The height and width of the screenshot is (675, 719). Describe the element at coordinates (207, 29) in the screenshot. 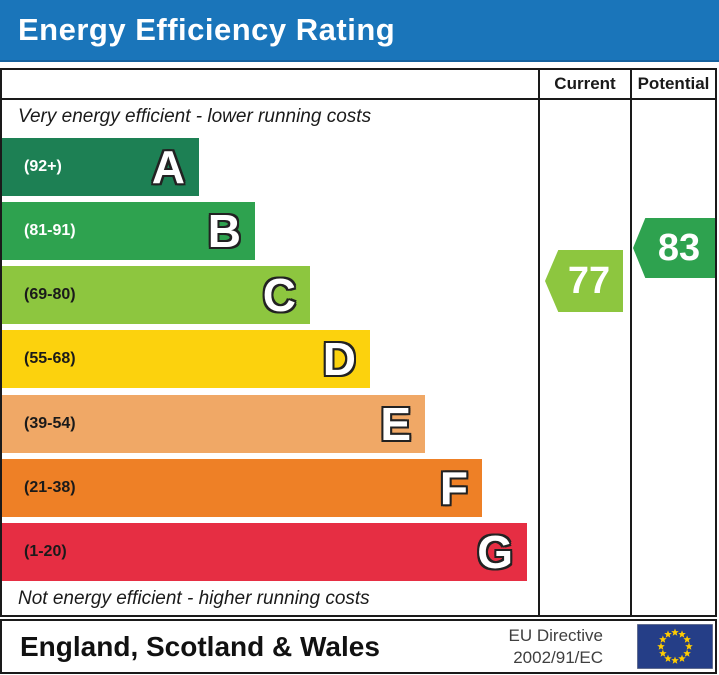

I see `page-title: Energy Efficiency Rating` at that location.